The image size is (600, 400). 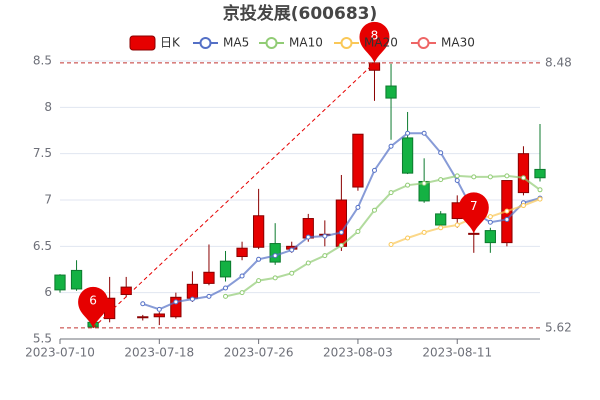 What do you see at coordinates (48, 200) in the screenshot?
I see `y-tick-label: 7` at bounding box center [48, 200].